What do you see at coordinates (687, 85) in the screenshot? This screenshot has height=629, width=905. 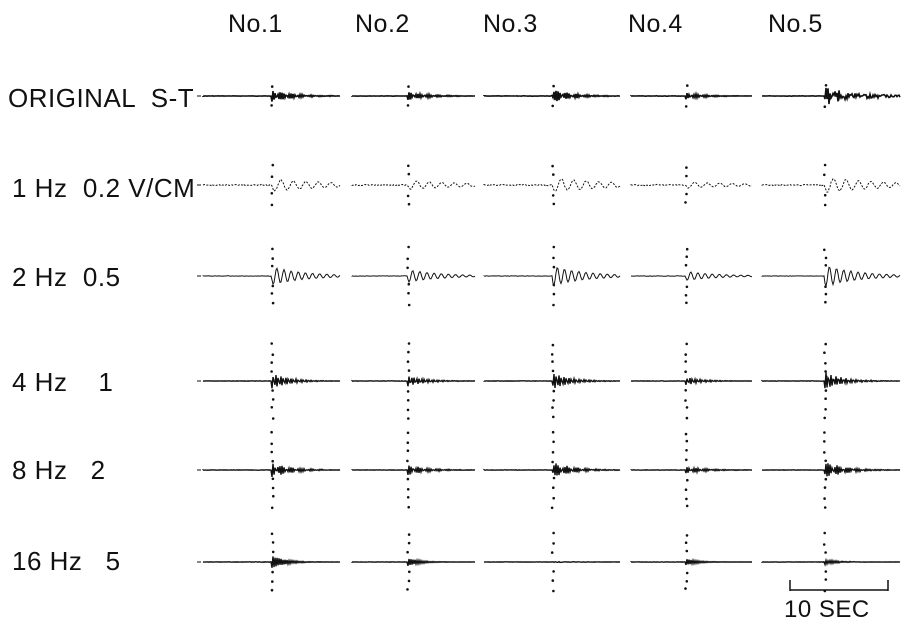 I see `spike-dot-r1-c4` at bounding box center [687, 85].